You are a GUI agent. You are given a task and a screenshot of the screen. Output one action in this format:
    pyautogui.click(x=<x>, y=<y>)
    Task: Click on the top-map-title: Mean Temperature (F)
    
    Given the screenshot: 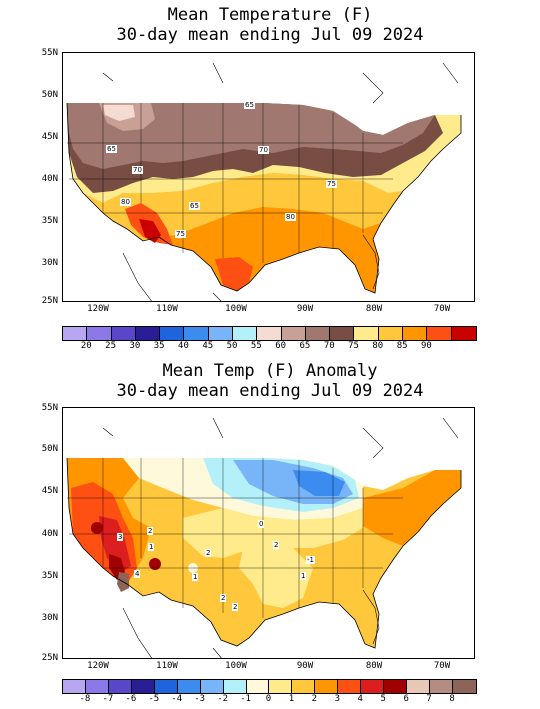 What is the action you would take?
    pyautogui.click(x=270, y=15)
    